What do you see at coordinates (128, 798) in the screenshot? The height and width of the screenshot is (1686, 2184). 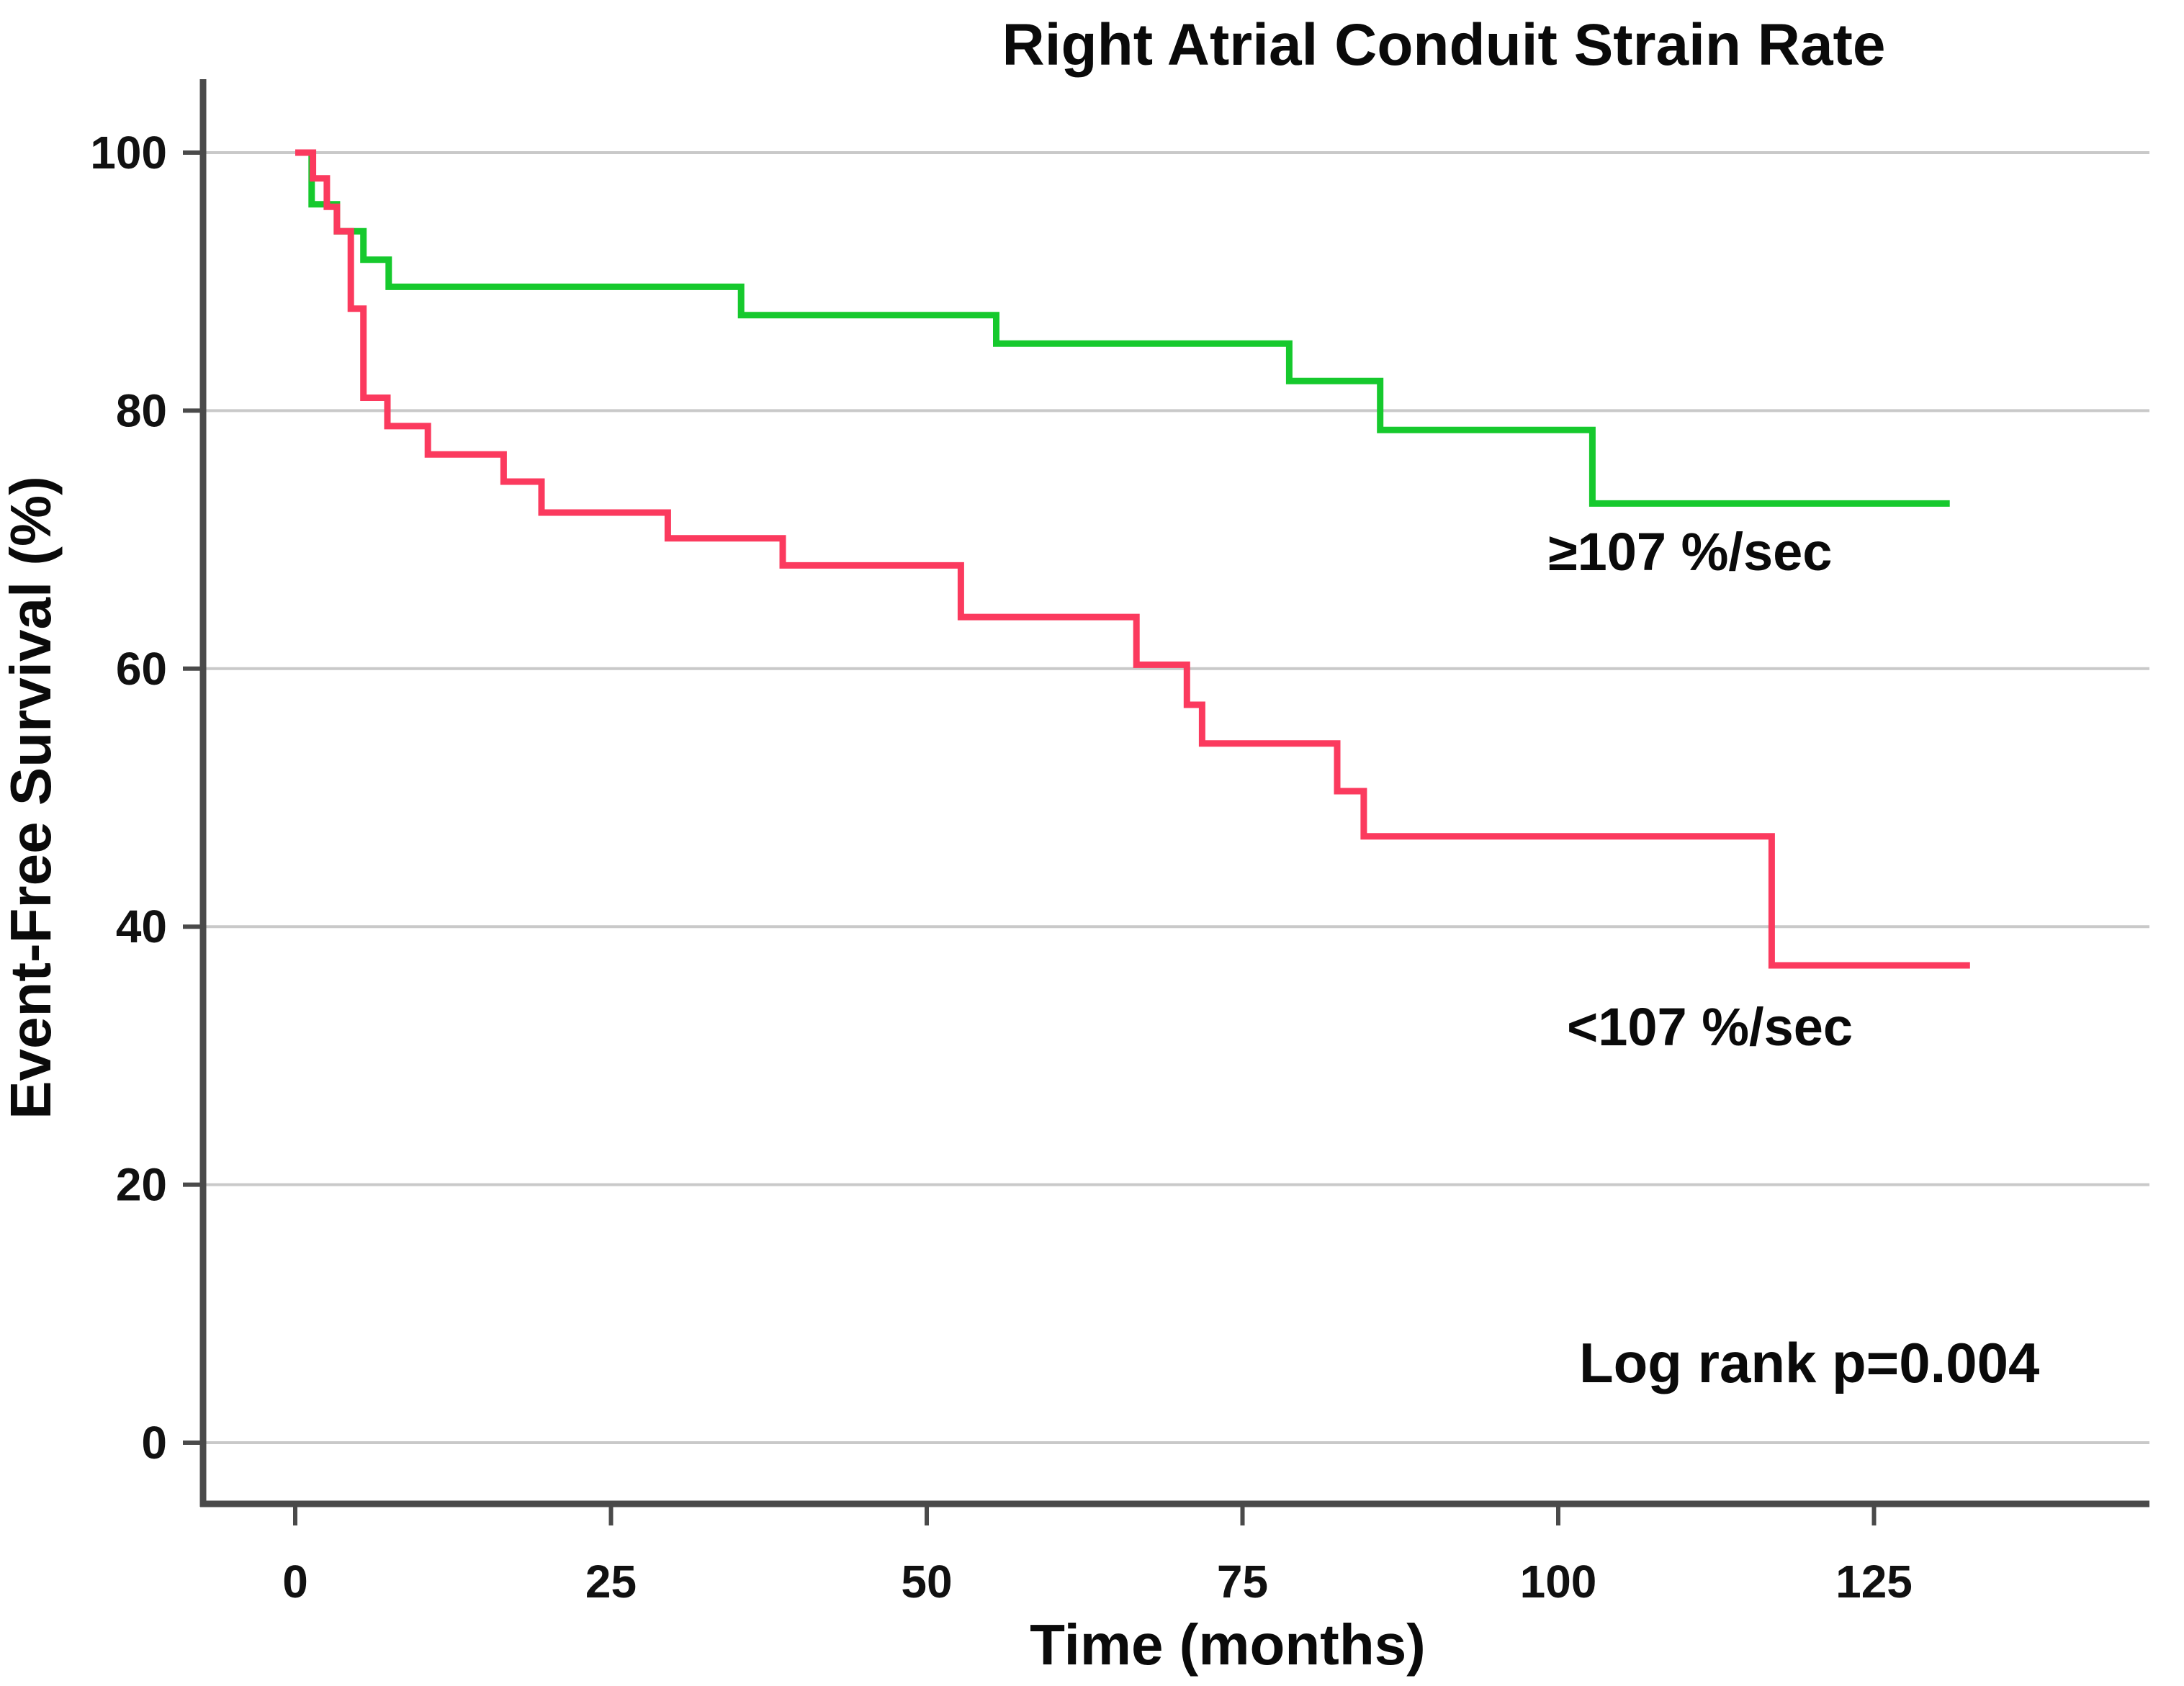 I see `y-tick-labels: 100 80 60 40 20 0` at bounding box center [128, 798].